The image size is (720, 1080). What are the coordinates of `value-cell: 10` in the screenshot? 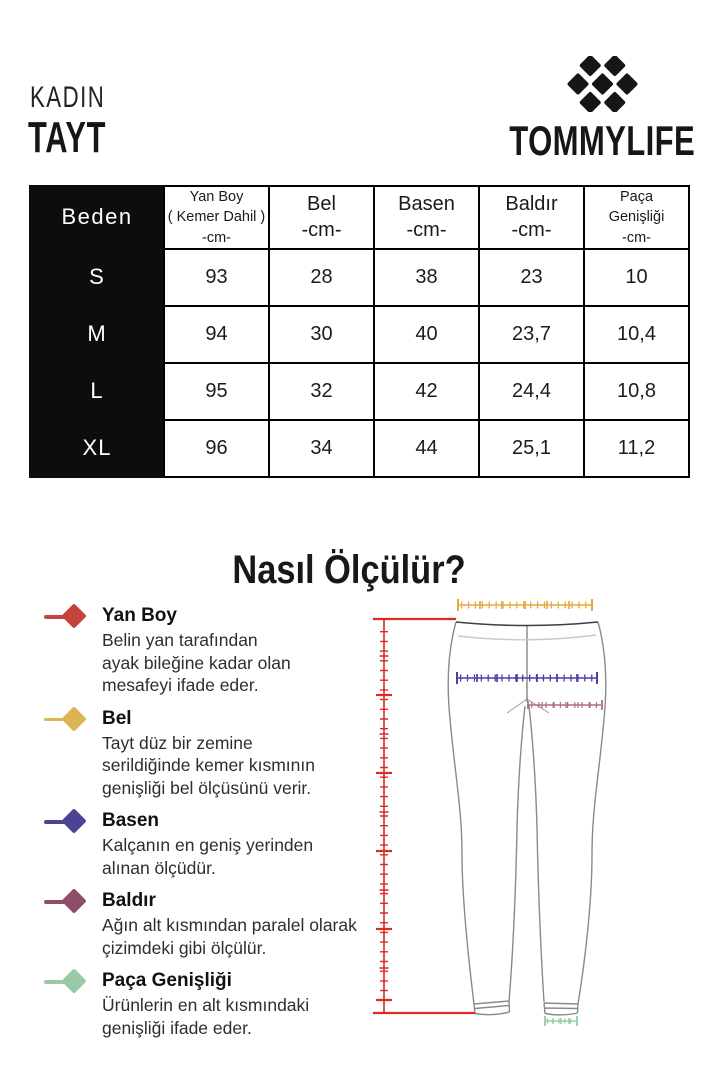 It's located at (636, 277).